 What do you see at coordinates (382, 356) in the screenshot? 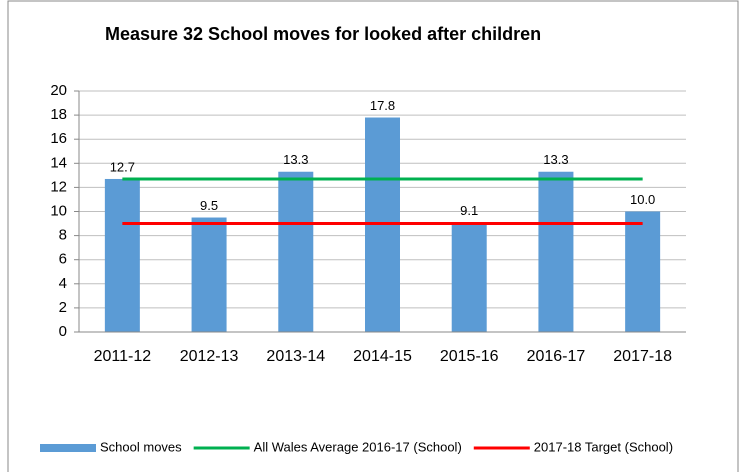
I see `x-tick-label: 2014-15` at bounding box center [382, 356].